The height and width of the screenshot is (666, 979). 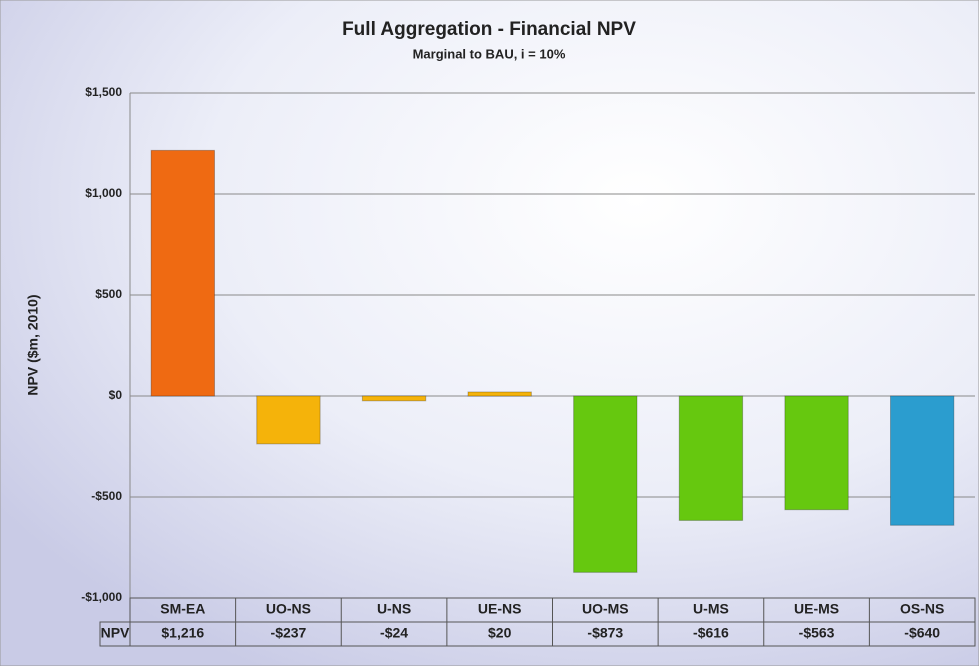 I want to click on y-tick-label: -$1,000, so click(x=101, y=597).